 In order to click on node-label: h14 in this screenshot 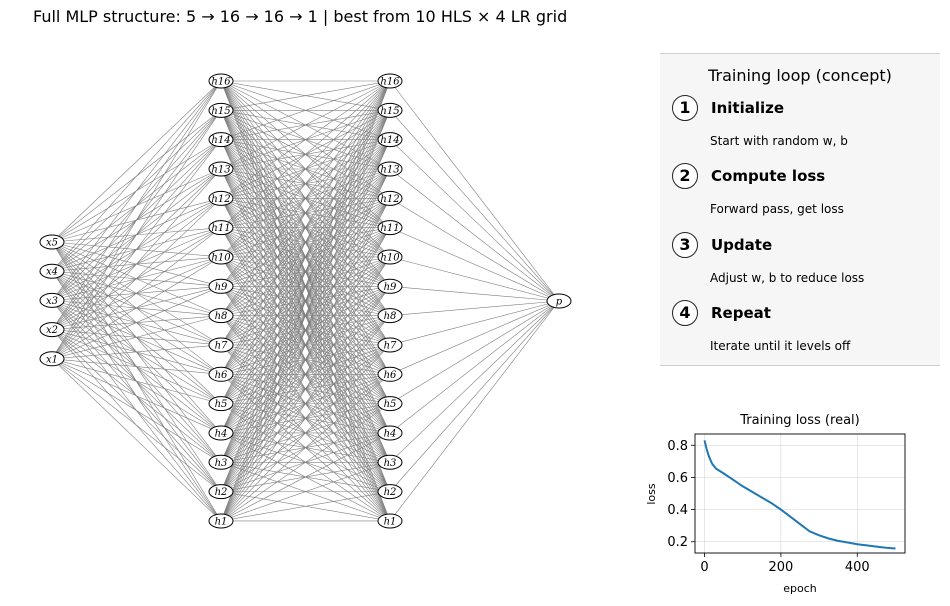, I will do `click(389, 140)`.